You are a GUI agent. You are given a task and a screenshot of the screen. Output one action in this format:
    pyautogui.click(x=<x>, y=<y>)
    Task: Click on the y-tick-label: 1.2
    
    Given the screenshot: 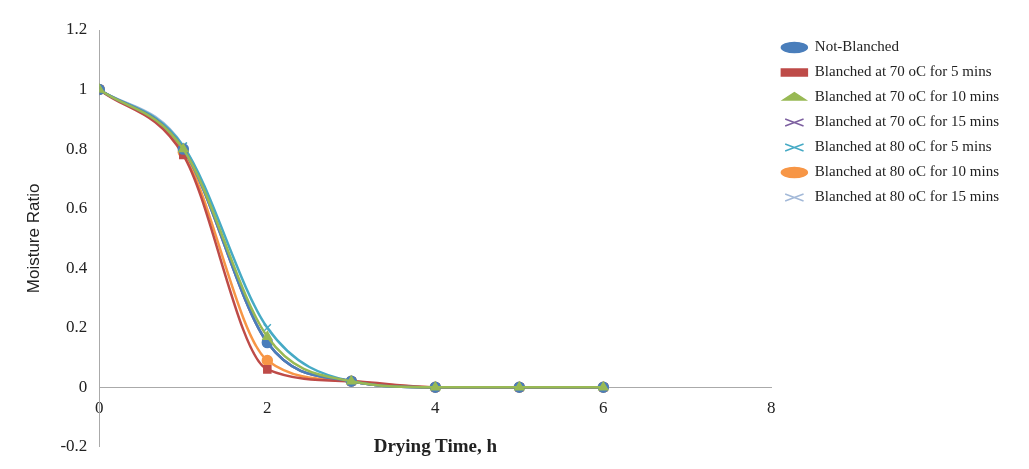 What is the action you would take?
    pyautogui.click(x=77, y=29)
    